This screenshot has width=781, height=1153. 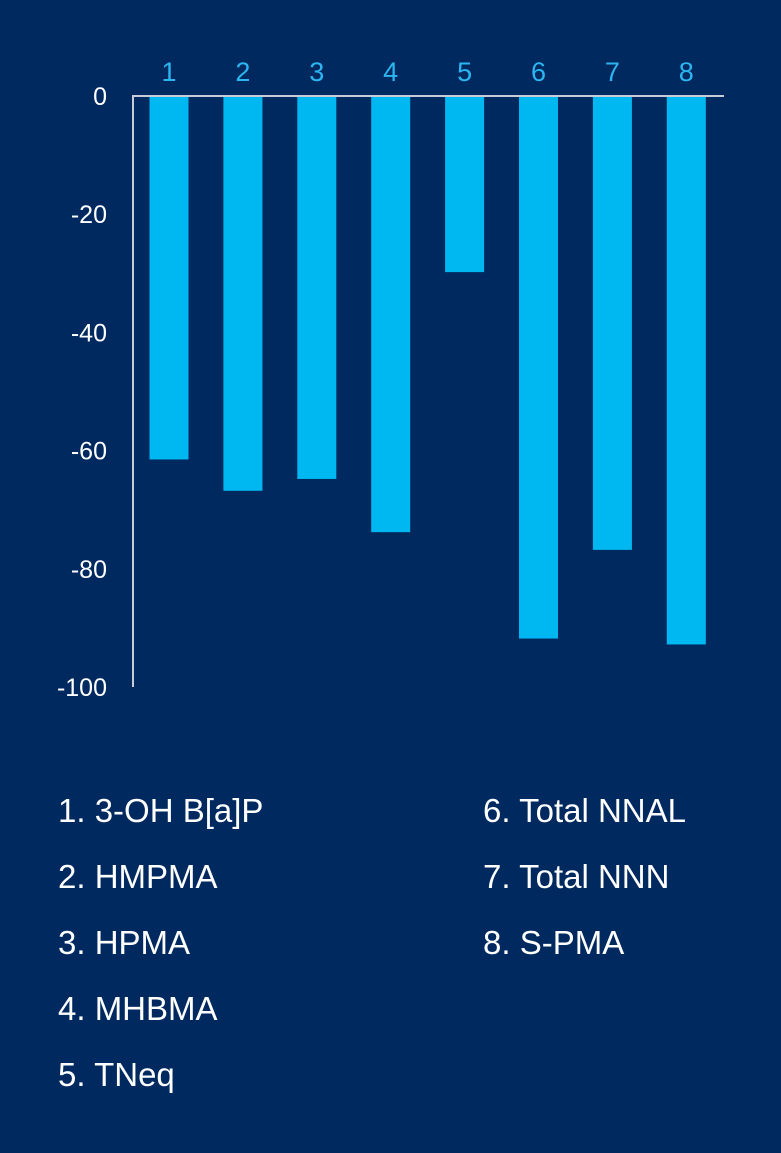 I want to click on legend-item-7: 7. Total NNN, so click(x=576, y=876).